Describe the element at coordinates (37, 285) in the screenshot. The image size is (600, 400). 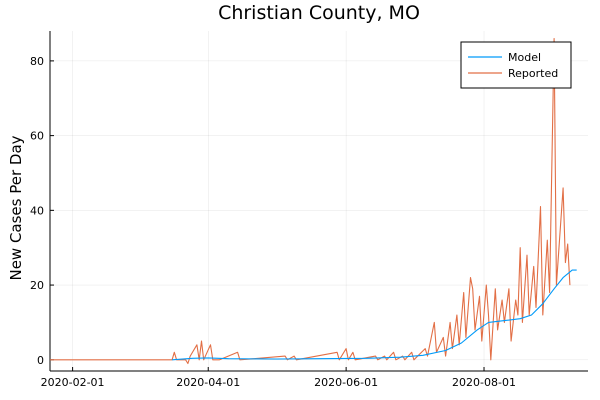
I see `y-tick-label: 20` at that location.